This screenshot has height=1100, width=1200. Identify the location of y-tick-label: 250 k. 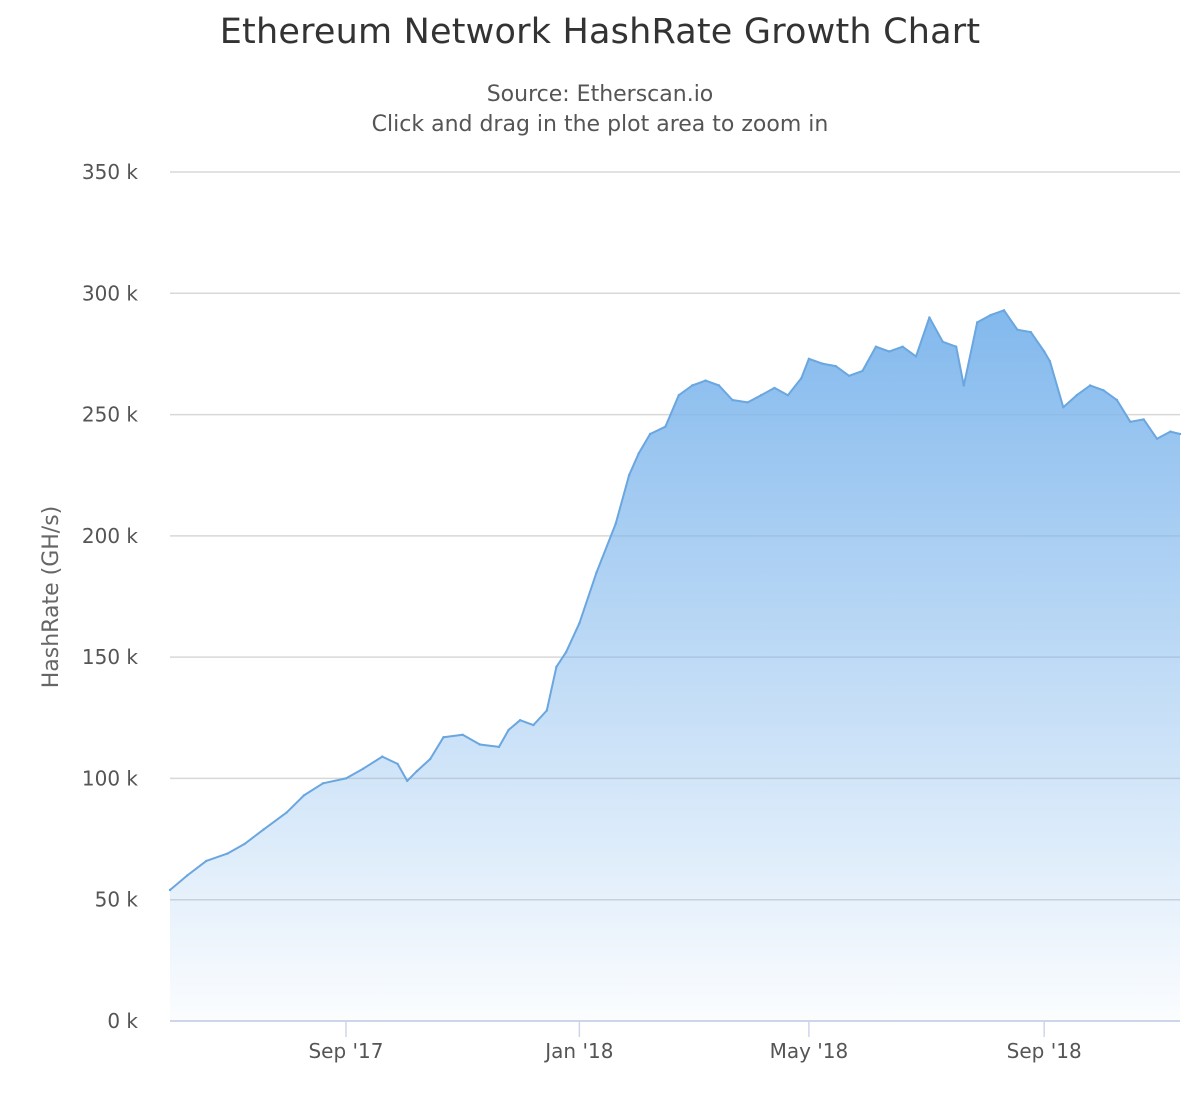
(110, 415).